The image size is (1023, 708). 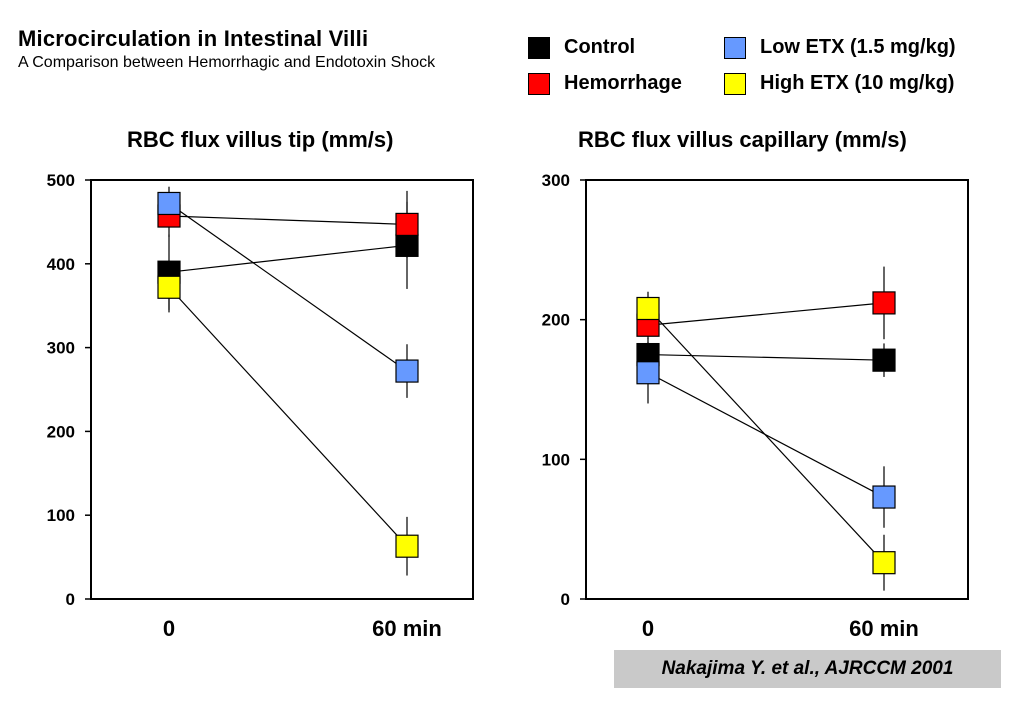 What do you see at coordinates (600, 47) in the screenshot?
I see `legend-label-control: Control` at bounding box center [600, 47].